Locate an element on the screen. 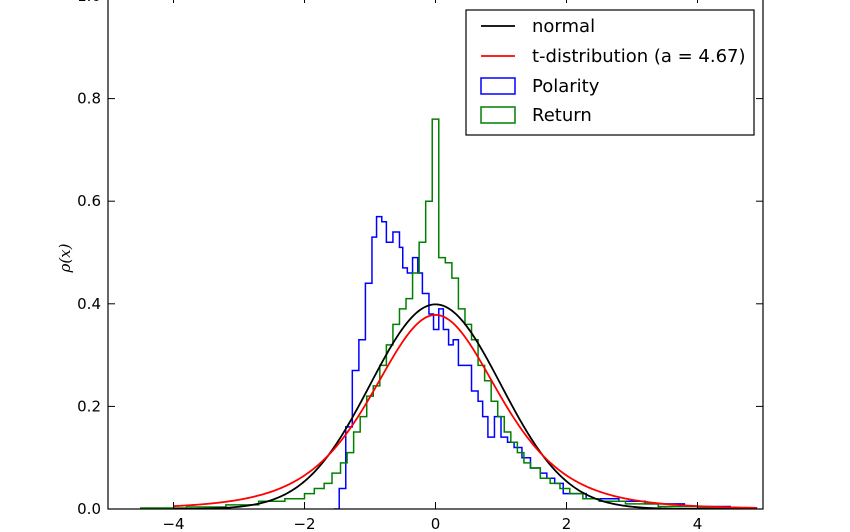  legend-label-return: Return is located at coordinates (562, 115).